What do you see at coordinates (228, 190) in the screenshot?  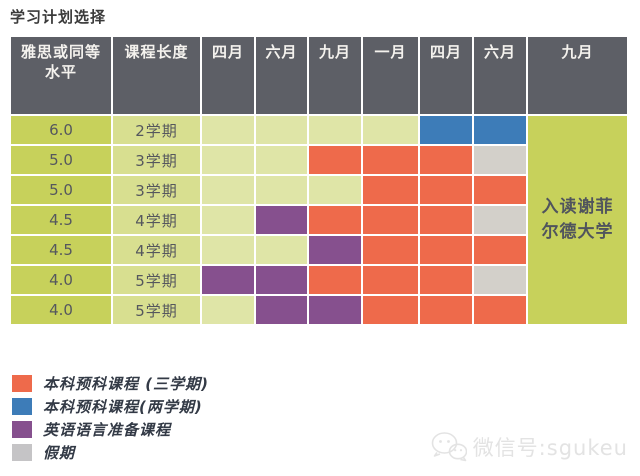 I see `month-cell-r3-c1` at bounding box center [228, 190].